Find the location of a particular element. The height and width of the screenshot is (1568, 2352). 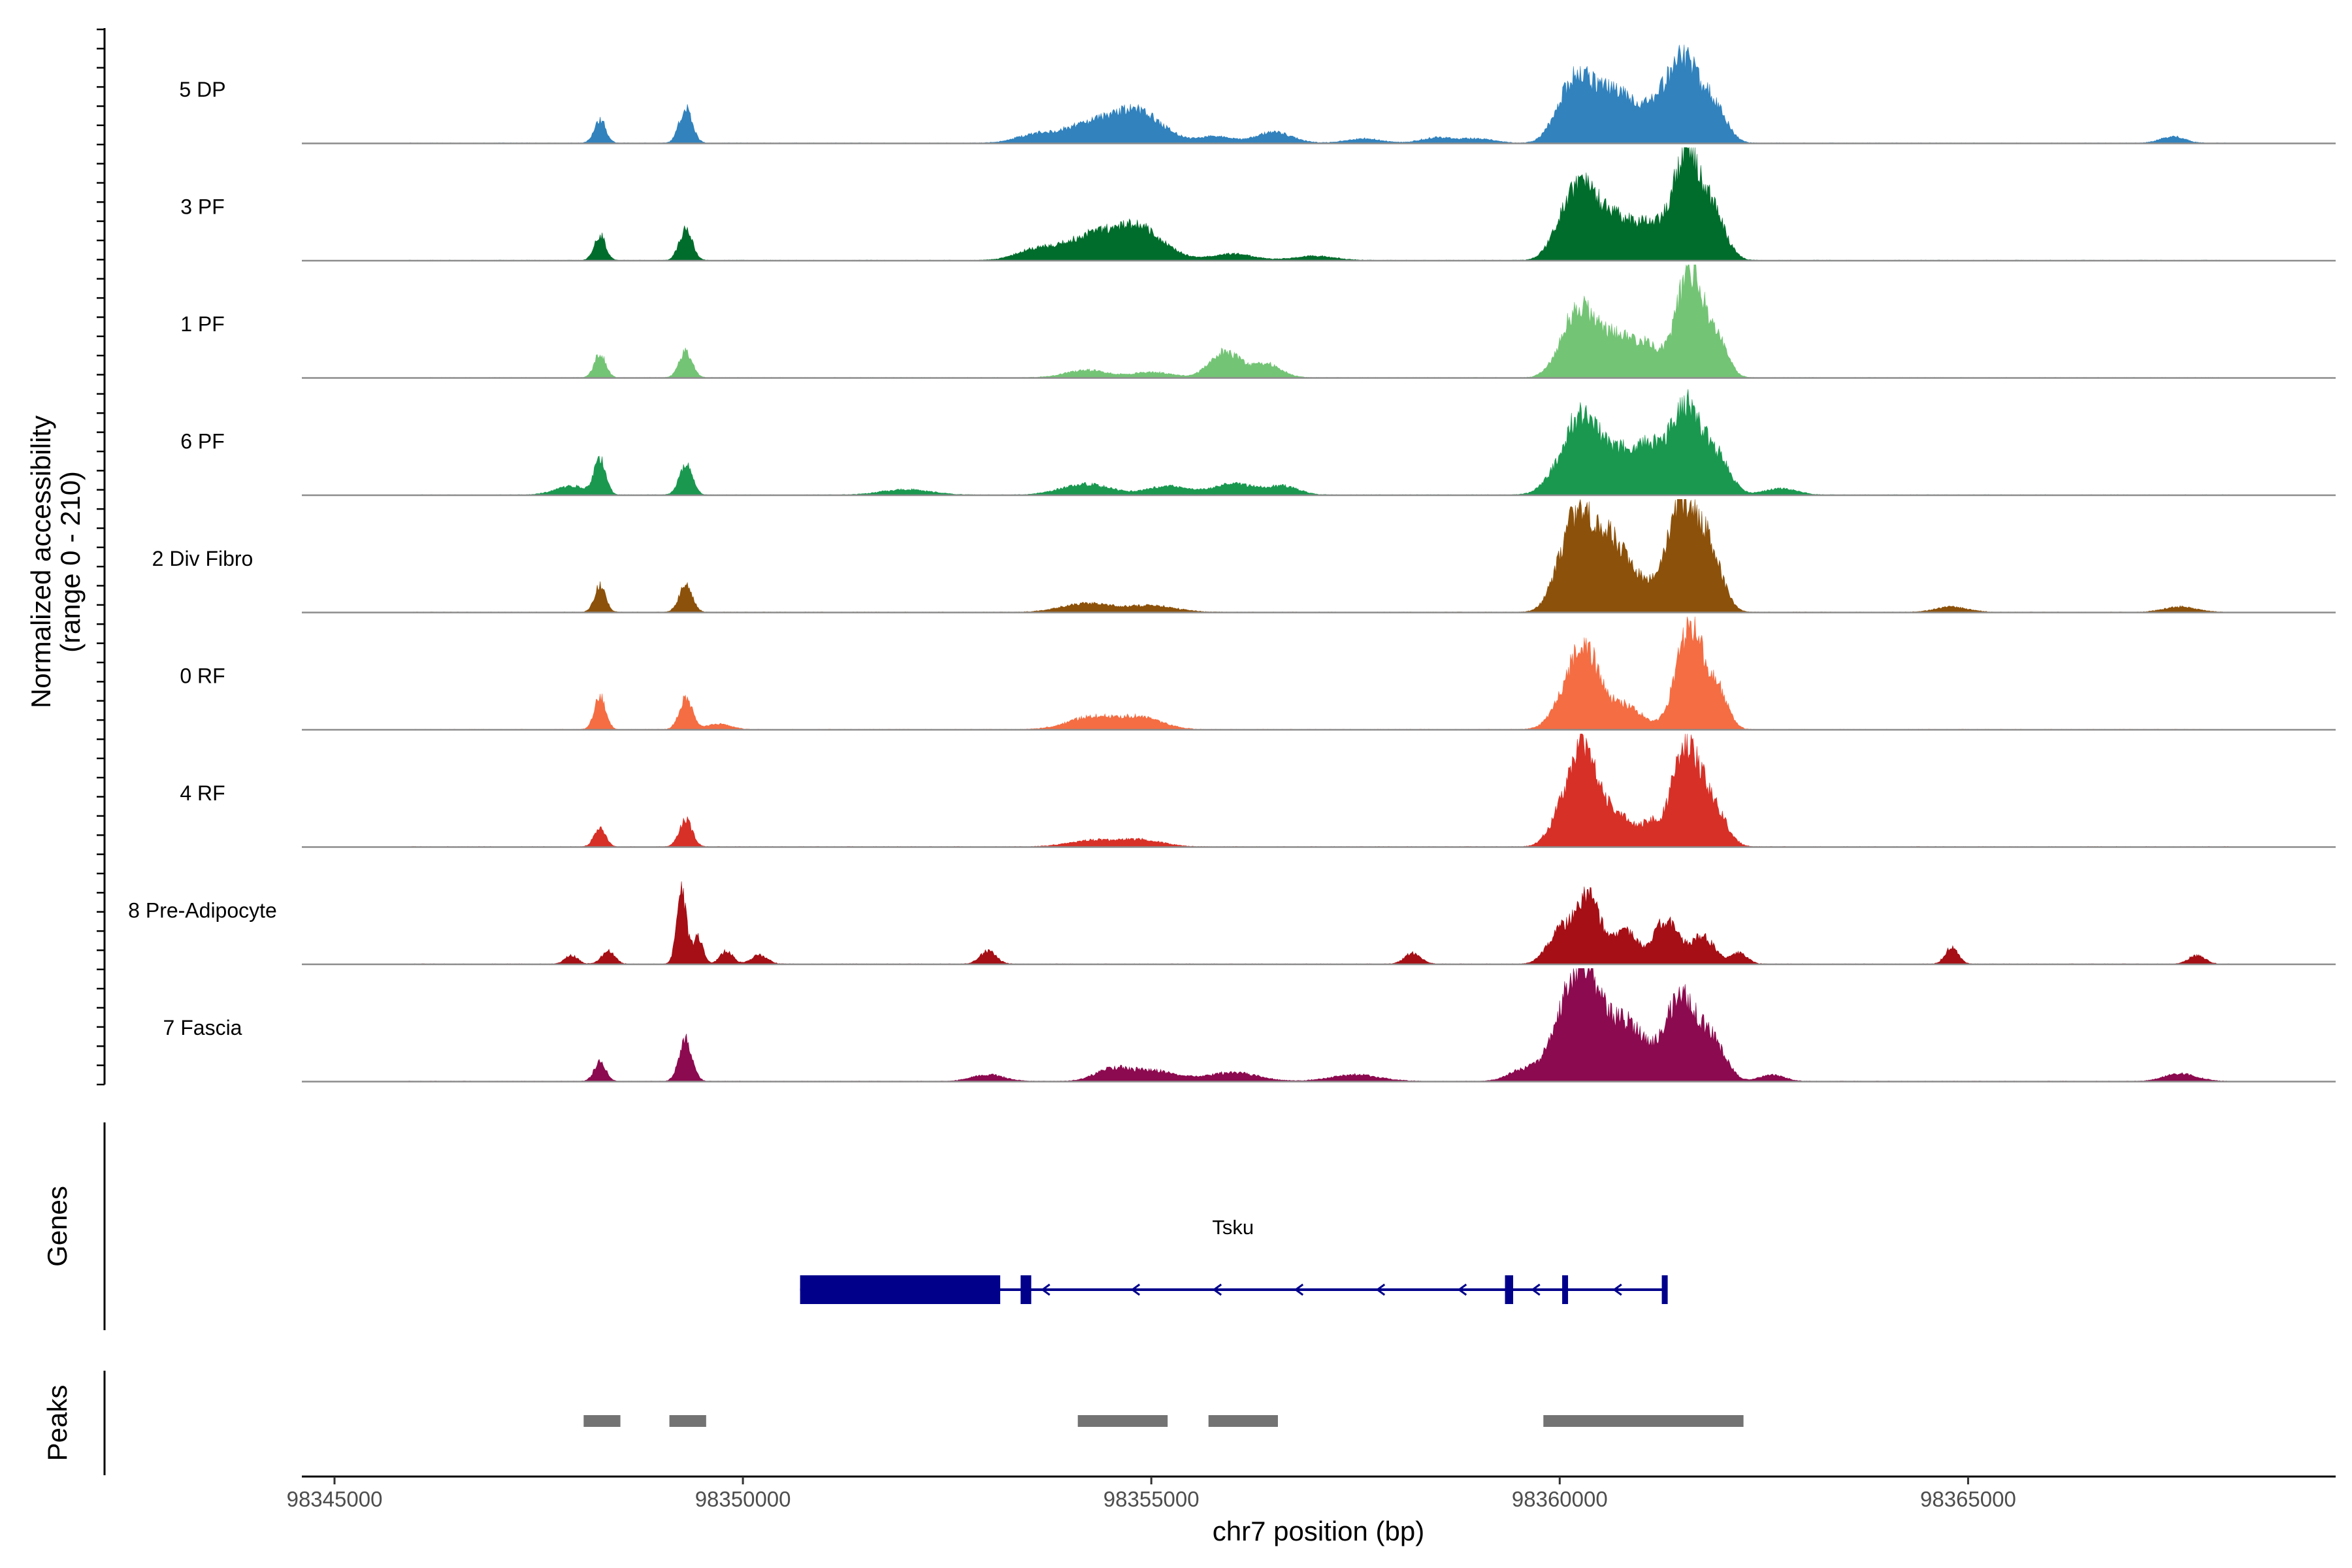

peaks-panel: Peaks is located at coordinates (893, 1423).